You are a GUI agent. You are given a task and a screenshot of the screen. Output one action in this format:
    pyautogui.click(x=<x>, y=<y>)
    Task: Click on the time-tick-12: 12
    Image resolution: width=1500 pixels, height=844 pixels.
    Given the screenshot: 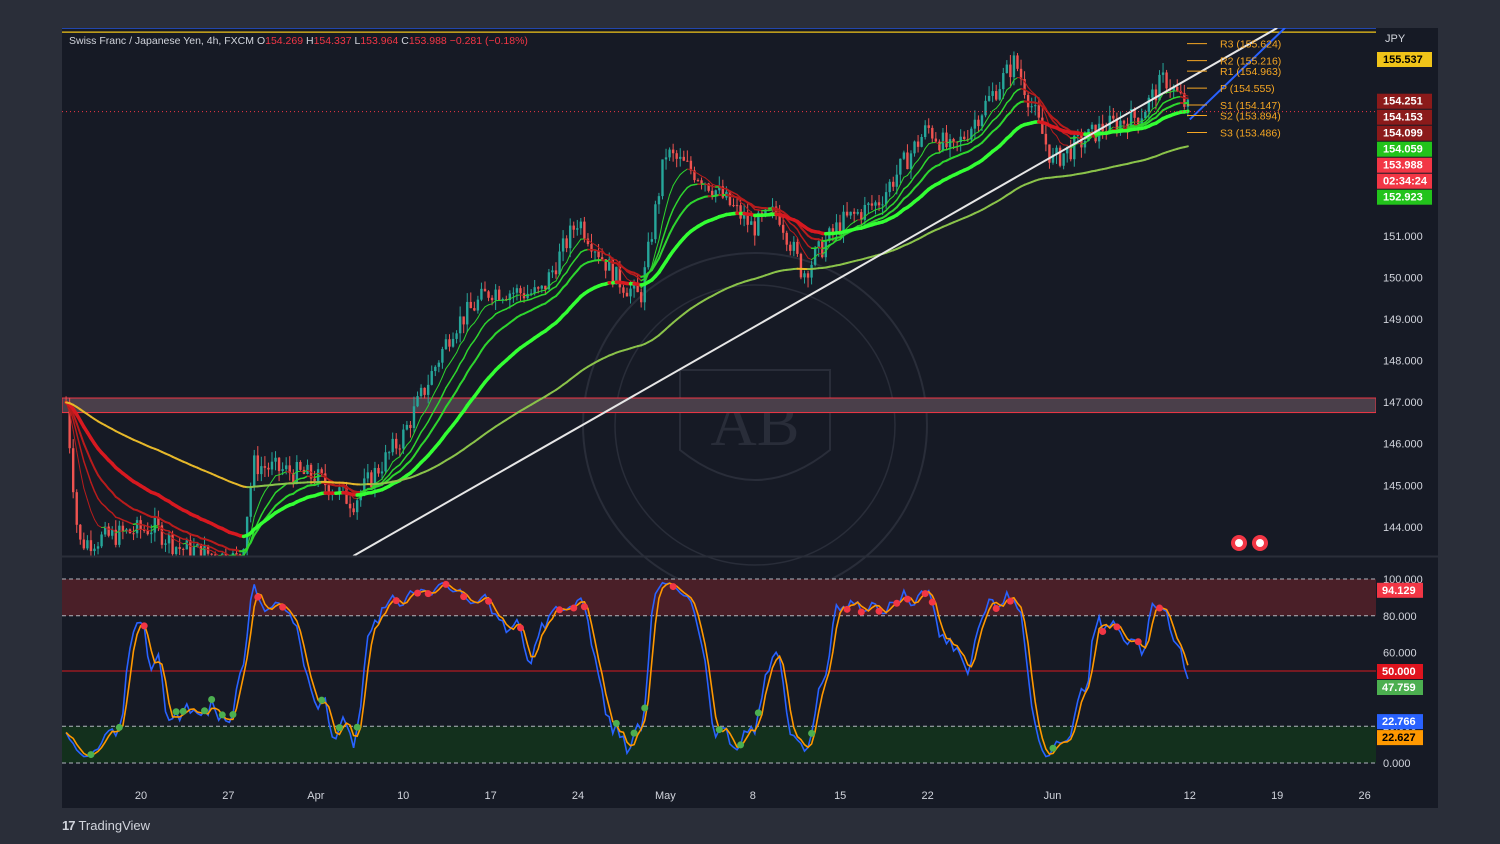 What is the action you would take?
    pyautogui.click(x=1190, y=796)
    